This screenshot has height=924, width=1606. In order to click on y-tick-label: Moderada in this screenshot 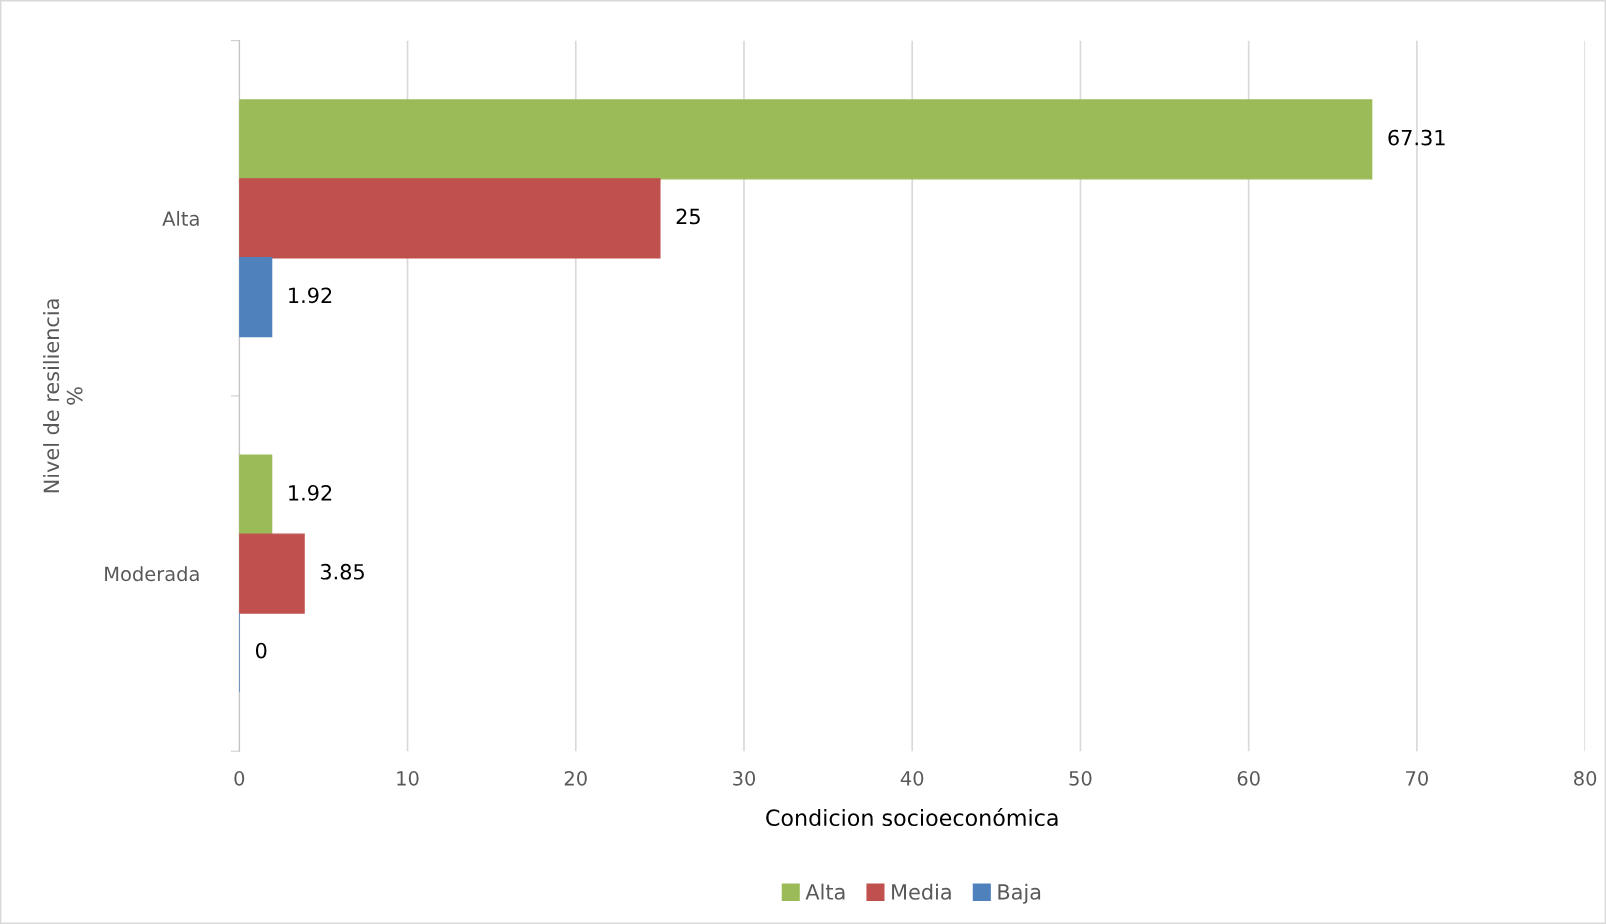, I will do `click(152, 574)`.